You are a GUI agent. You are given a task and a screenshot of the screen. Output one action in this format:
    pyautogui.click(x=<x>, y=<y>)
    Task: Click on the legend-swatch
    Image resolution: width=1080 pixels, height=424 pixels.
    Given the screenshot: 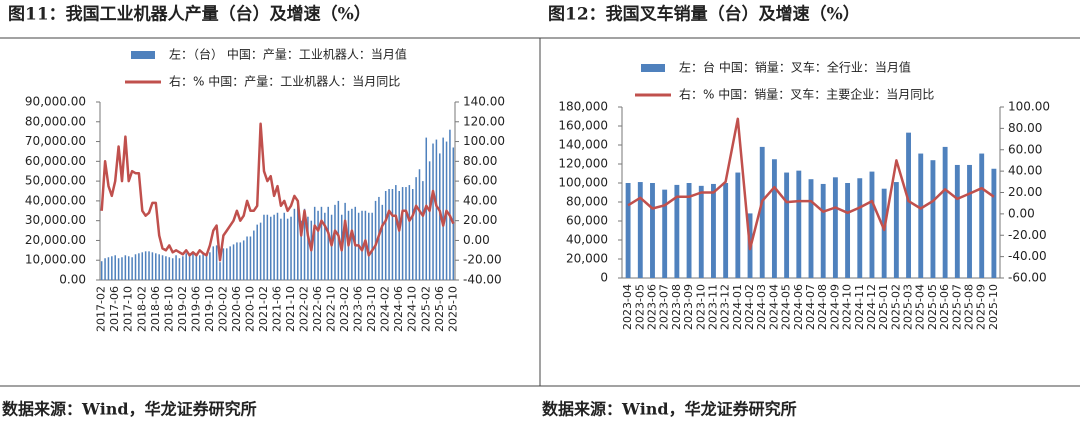 What is the action you would take?
    pyautogui.click(x=143, y=55)
    